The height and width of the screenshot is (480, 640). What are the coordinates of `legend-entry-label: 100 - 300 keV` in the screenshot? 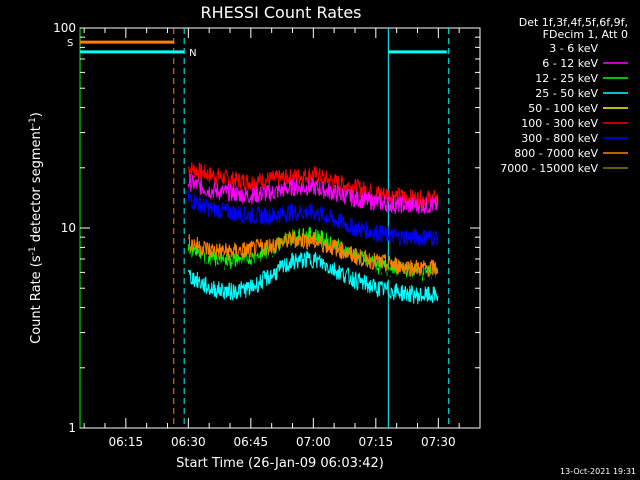 It's located at (559, 123).